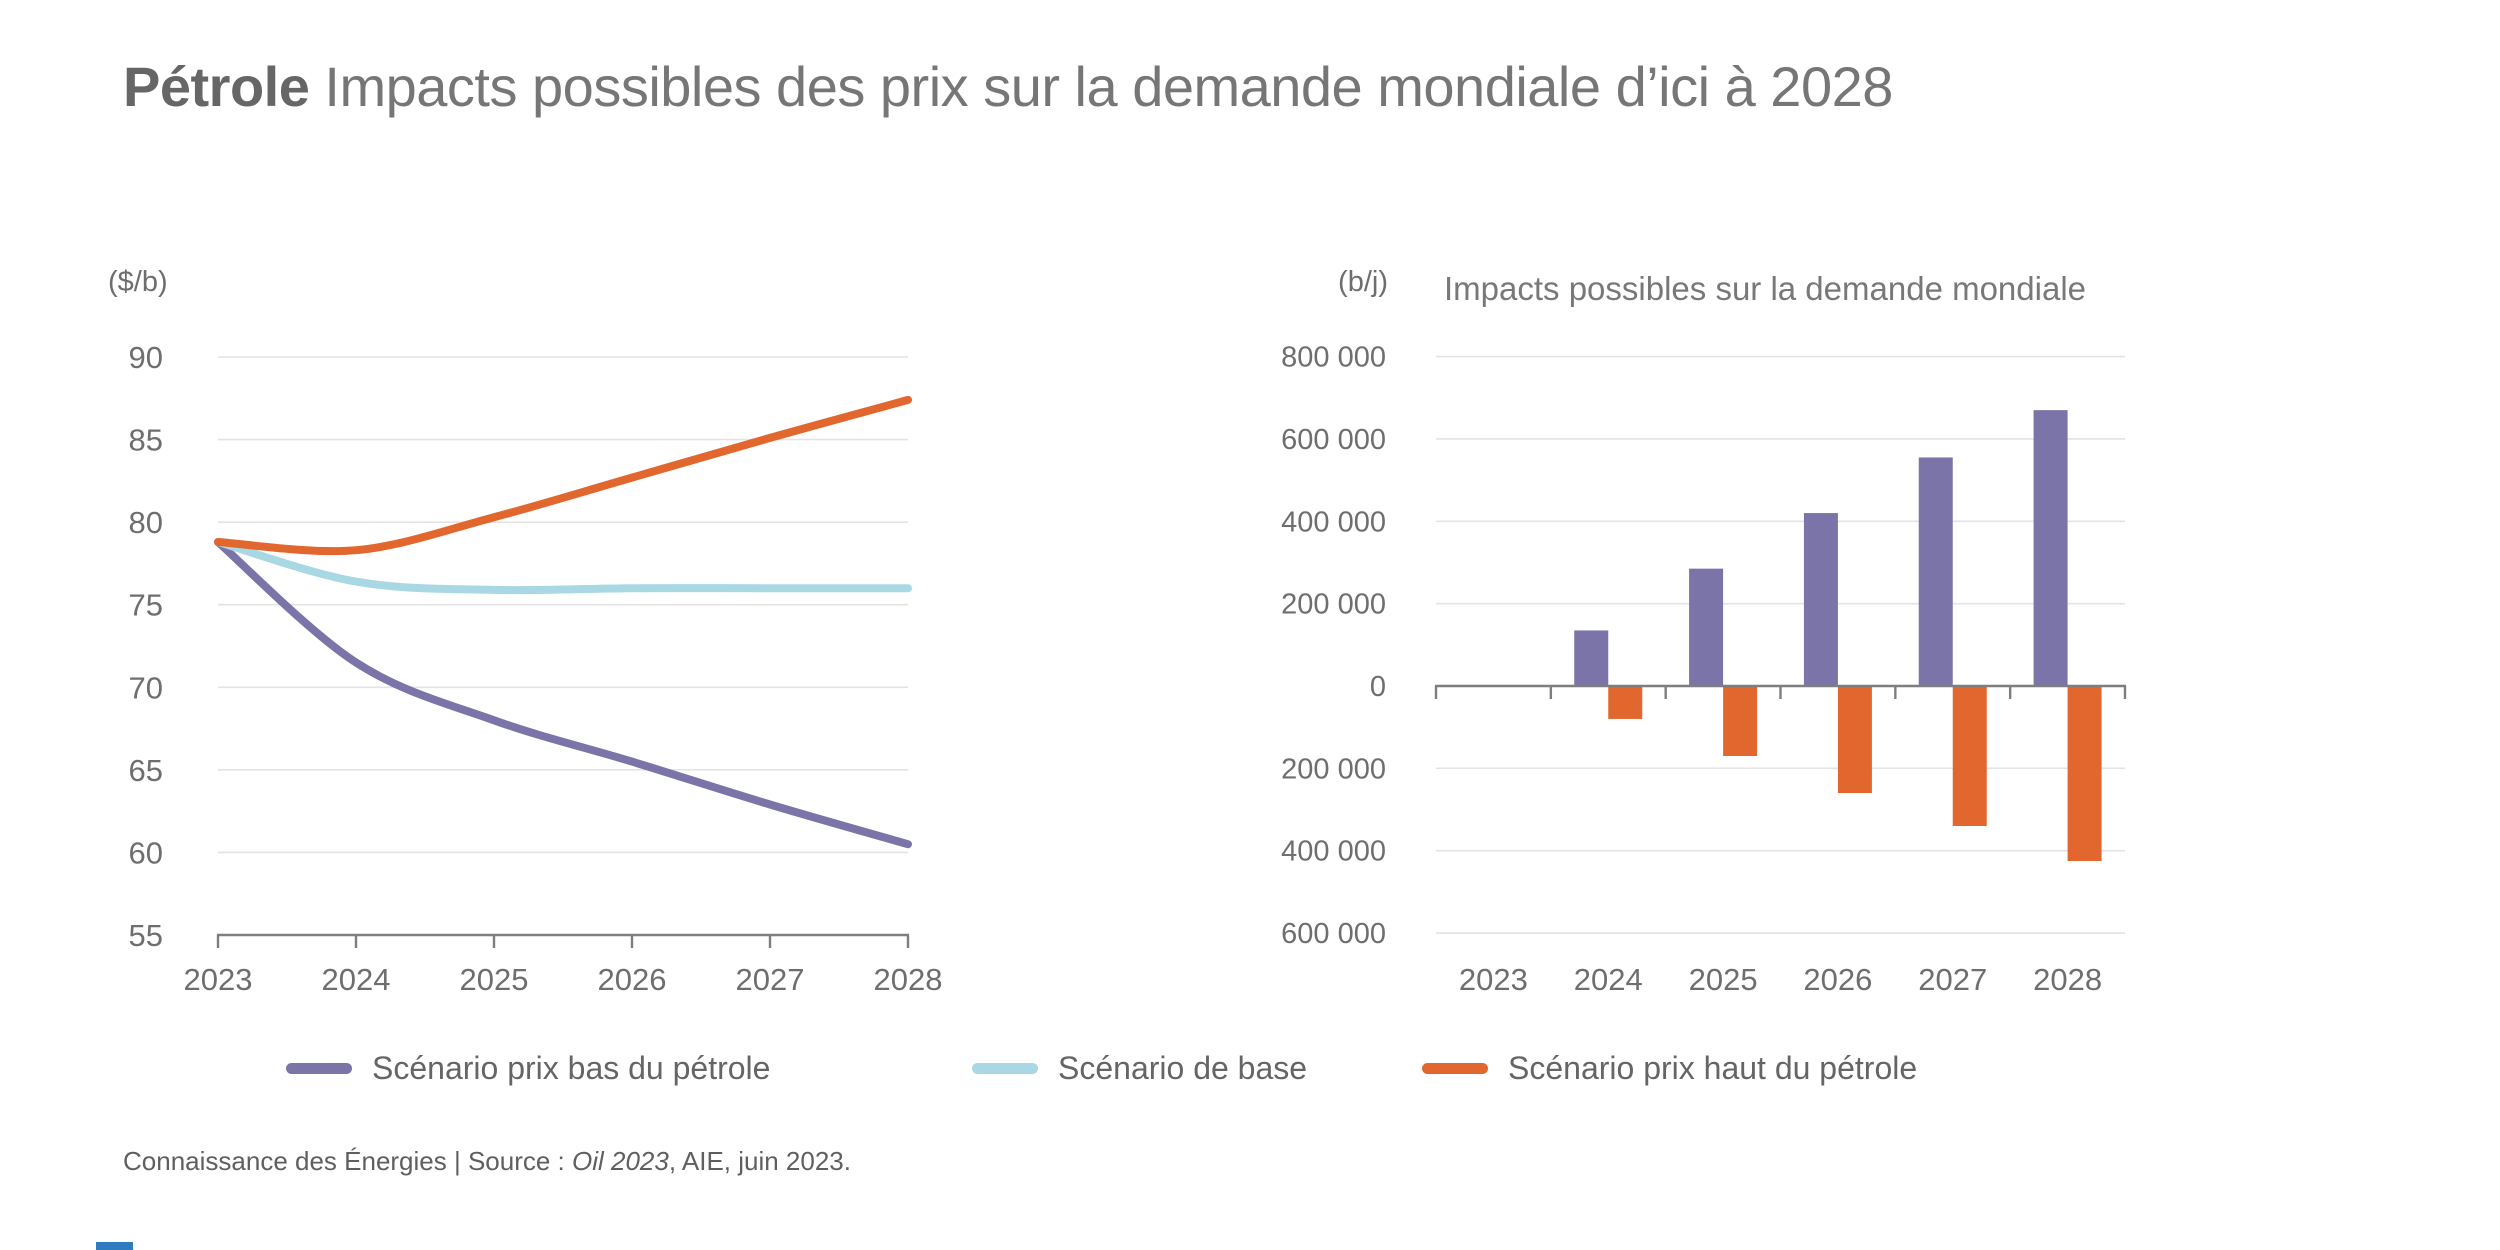 Image resolution: width=2500 pixels, height=1250 pixels. I want to click on low-scenario-swatch-icon, so click(319, 1068).